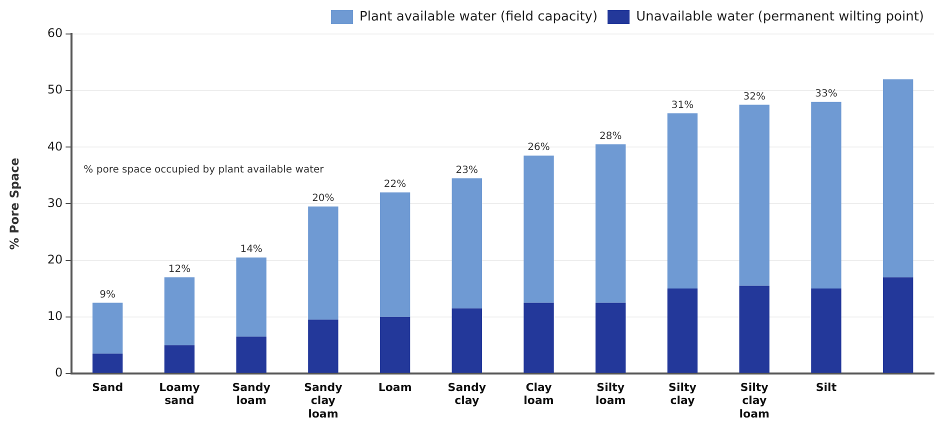  I want to click on data-label: 20%, so click(323, 198).